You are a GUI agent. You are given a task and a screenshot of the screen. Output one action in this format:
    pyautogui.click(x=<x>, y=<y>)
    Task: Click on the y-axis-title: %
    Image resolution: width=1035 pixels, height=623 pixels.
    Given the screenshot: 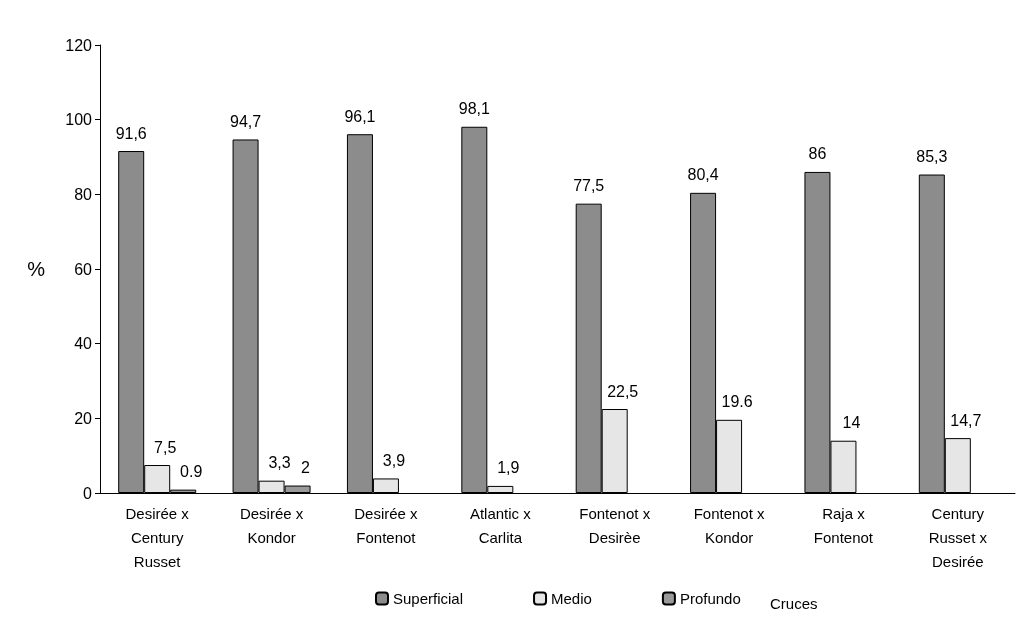 What is the action you would take?
    pyautogui.click(x=36, y=269)
    